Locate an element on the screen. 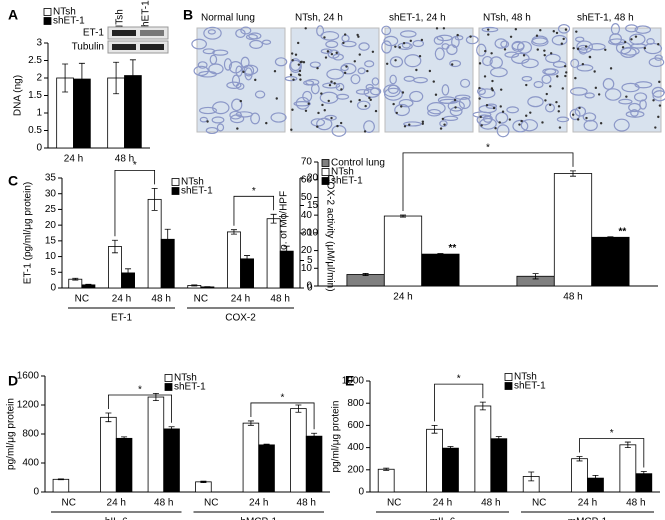  blot-column: NTsh is located at coordinates (120, 20).